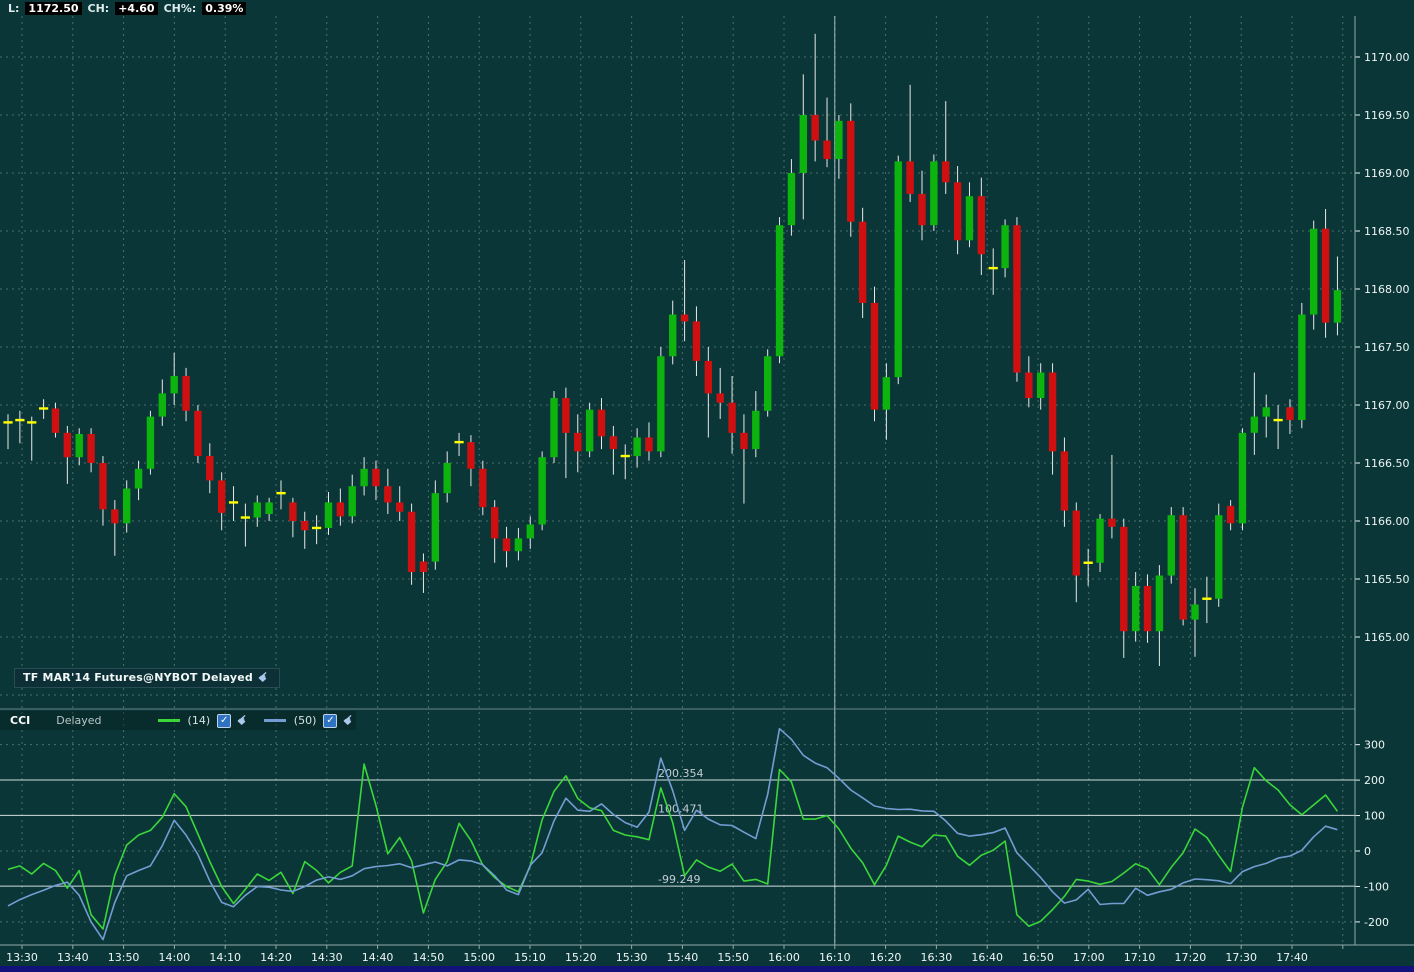  I want to click on cci-axis-label: 100, so click(1374, 816).